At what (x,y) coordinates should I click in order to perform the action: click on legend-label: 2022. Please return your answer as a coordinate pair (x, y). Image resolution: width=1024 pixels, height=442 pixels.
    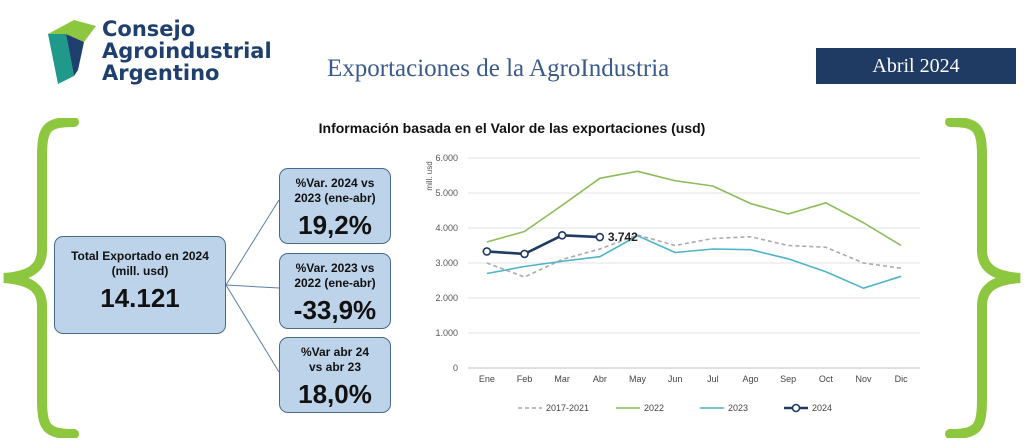
    Looking at the image, I should click on (654, 408).